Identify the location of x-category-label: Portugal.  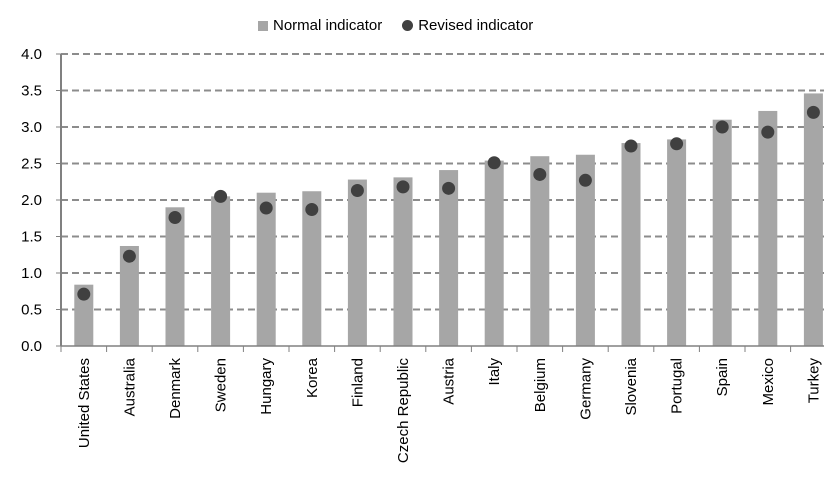
(677, 386).